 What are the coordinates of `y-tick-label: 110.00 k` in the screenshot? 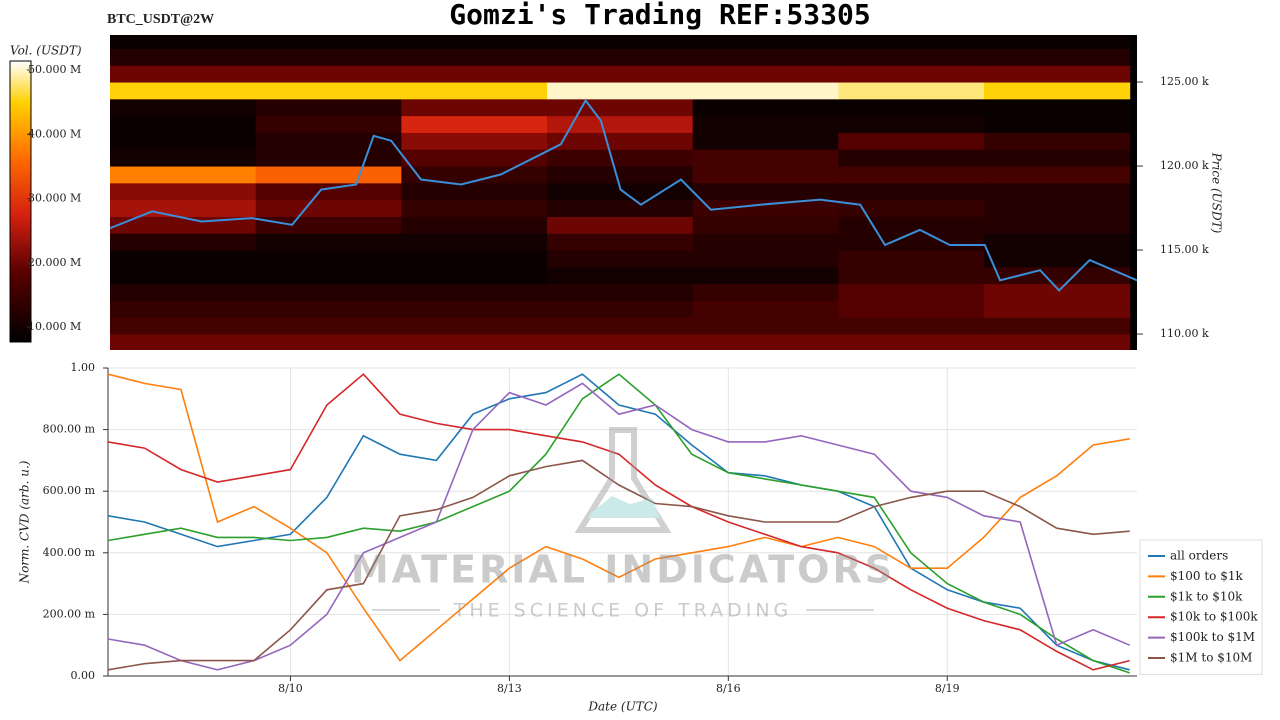 It's located at (1184, 333).